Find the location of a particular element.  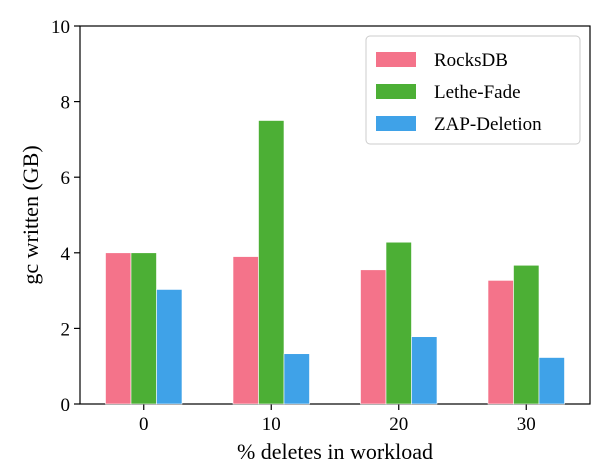

y-tick-label: 2 is located at coordinates (66, 329).